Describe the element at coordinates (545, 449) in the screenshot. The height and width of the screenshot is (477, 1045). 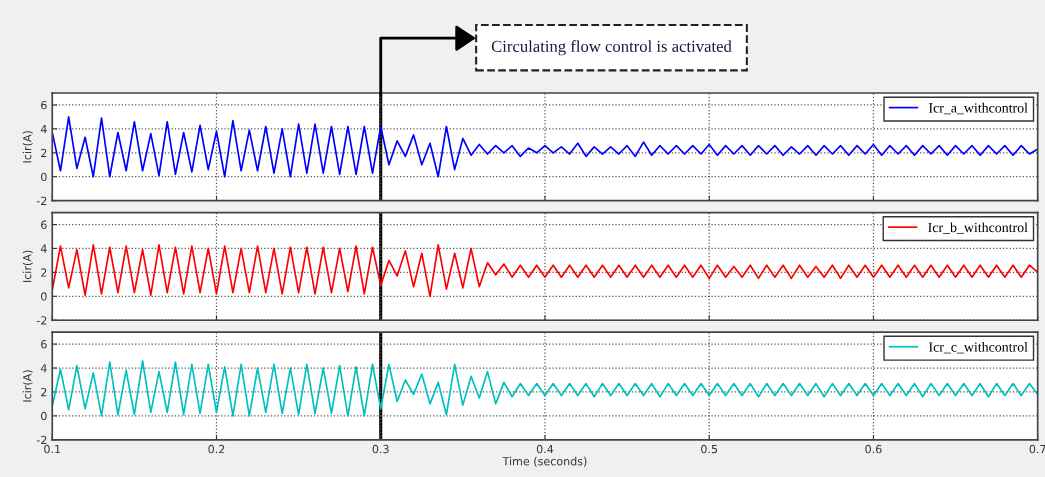
I see `x-tick-label: 0.4` at that location.